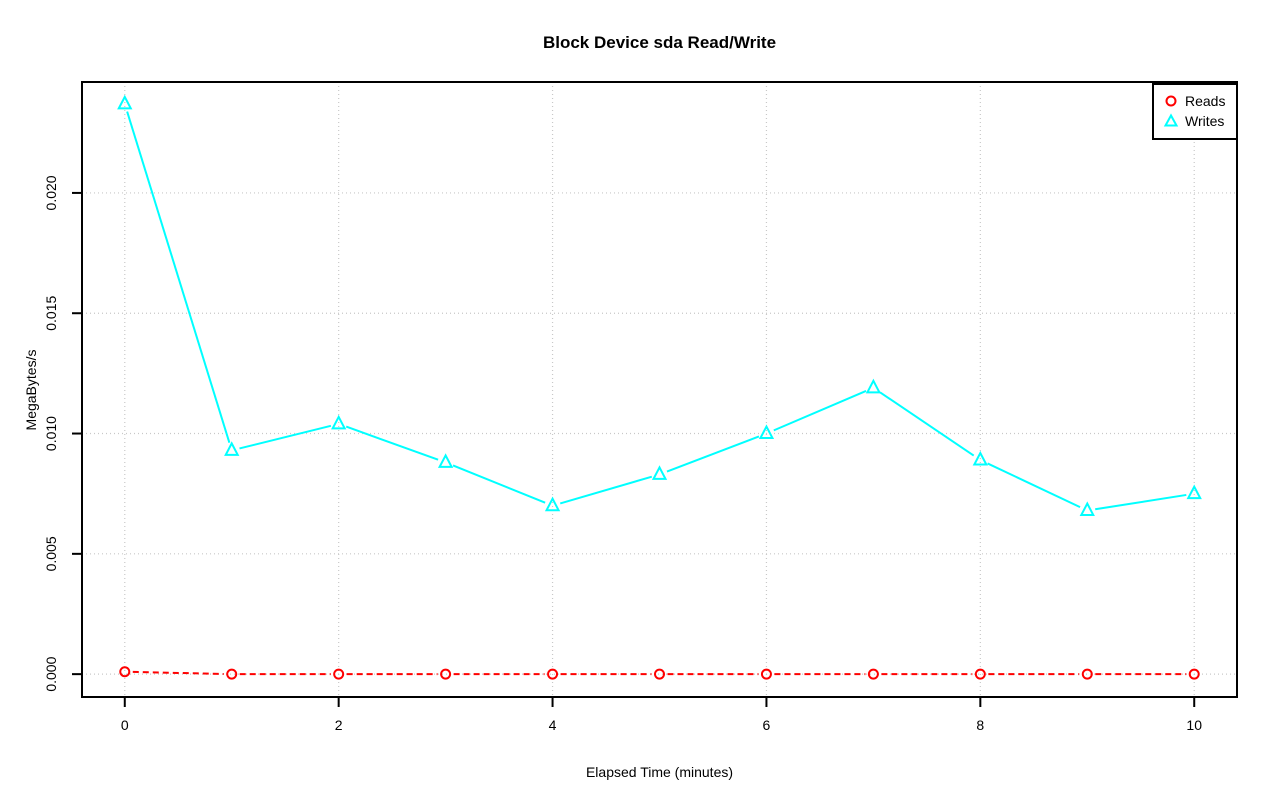 This screenshot has width=1280, height=801. I want to click on x-tick-label: 2, so click(339, 725).